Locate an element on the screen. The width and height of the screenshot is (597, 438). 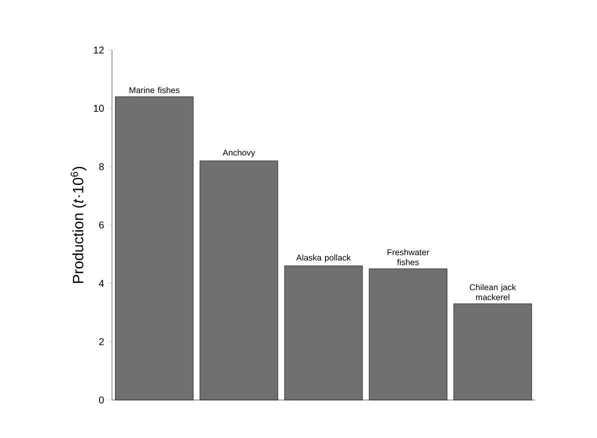
y-tick-label: 8 is located at coordinates (101, 166).